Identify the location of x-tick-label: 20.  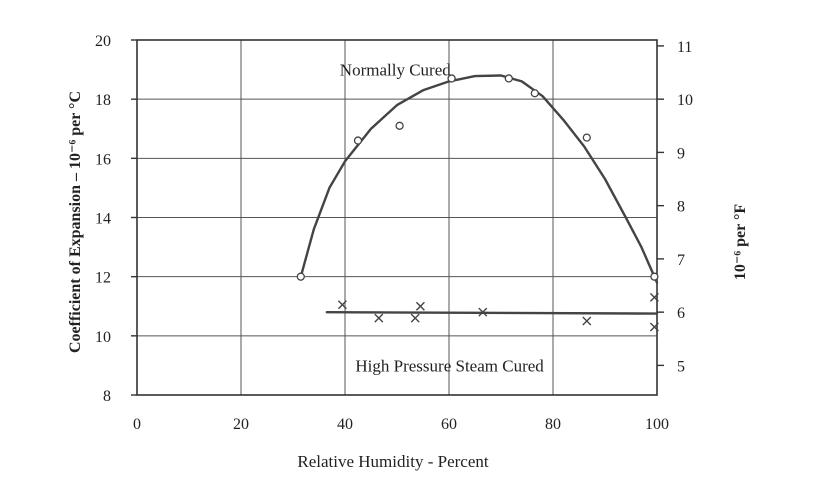
(241, 424).